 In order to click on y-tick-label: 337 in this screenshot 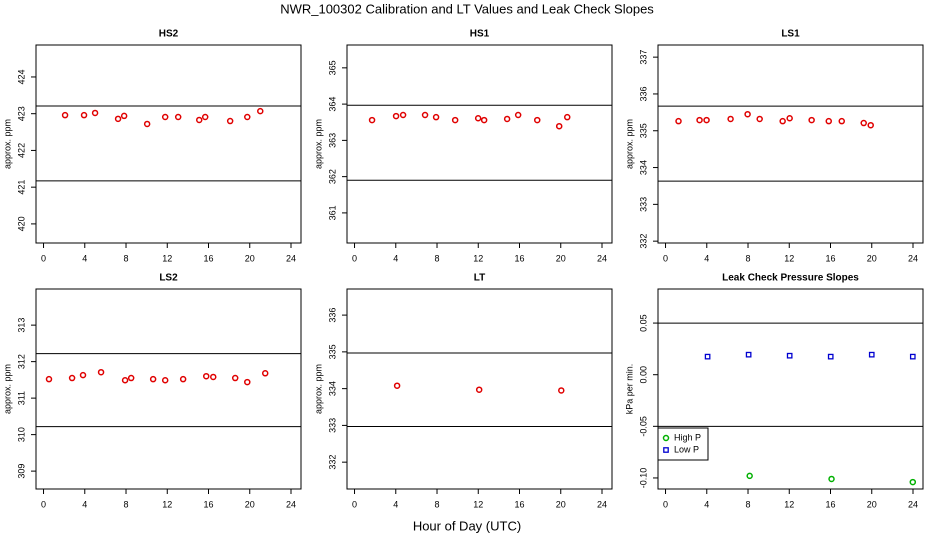, I will do `click(643, 57)`.